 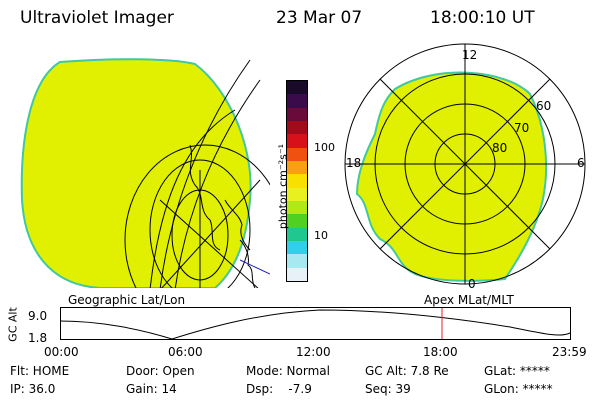 I want to click on flight-info: Flt: HOME, so click(x=40, y=371).